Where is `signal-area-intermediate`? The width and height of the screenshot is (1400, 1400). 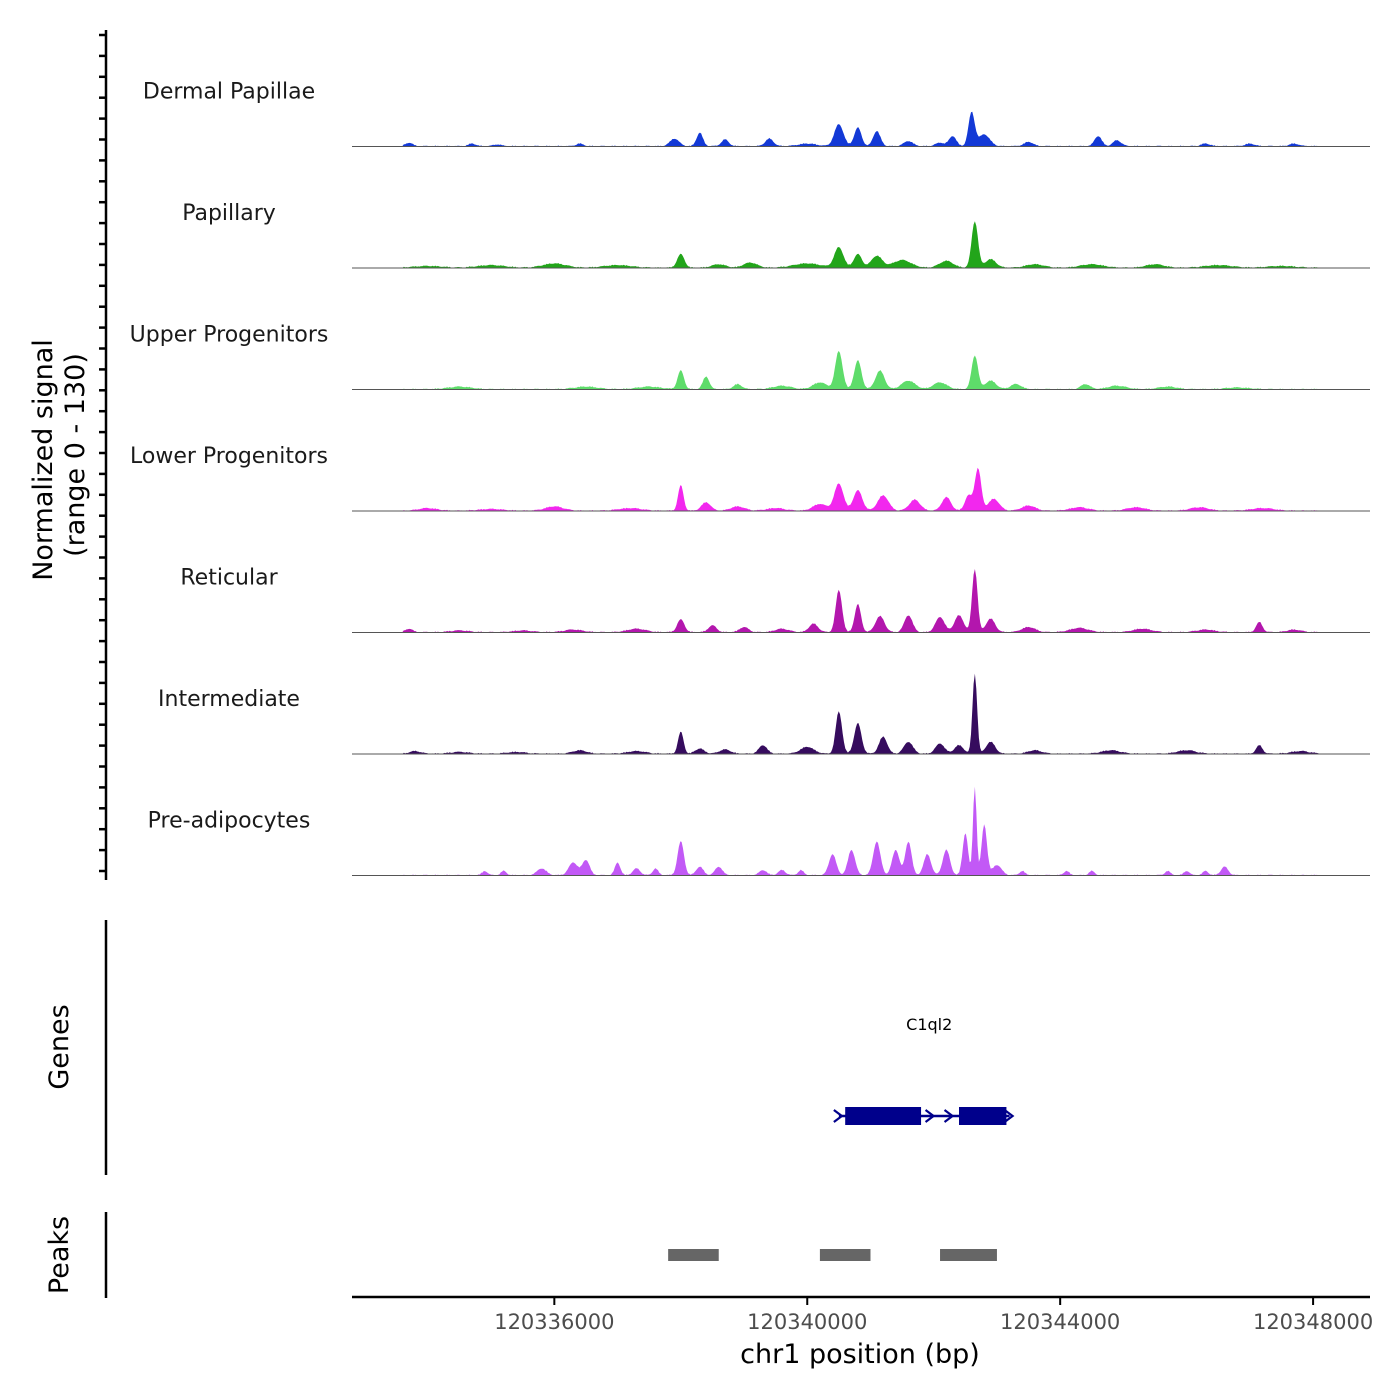 signal-area-intermediate is located at coordinates (861, 713).